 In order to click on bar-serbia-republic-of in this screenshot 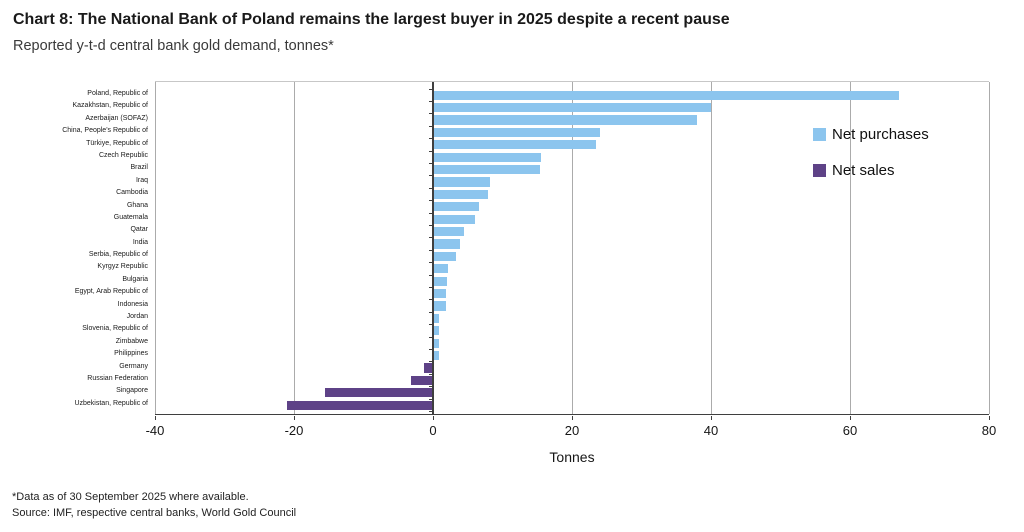, I will do `click(444, 256)`.